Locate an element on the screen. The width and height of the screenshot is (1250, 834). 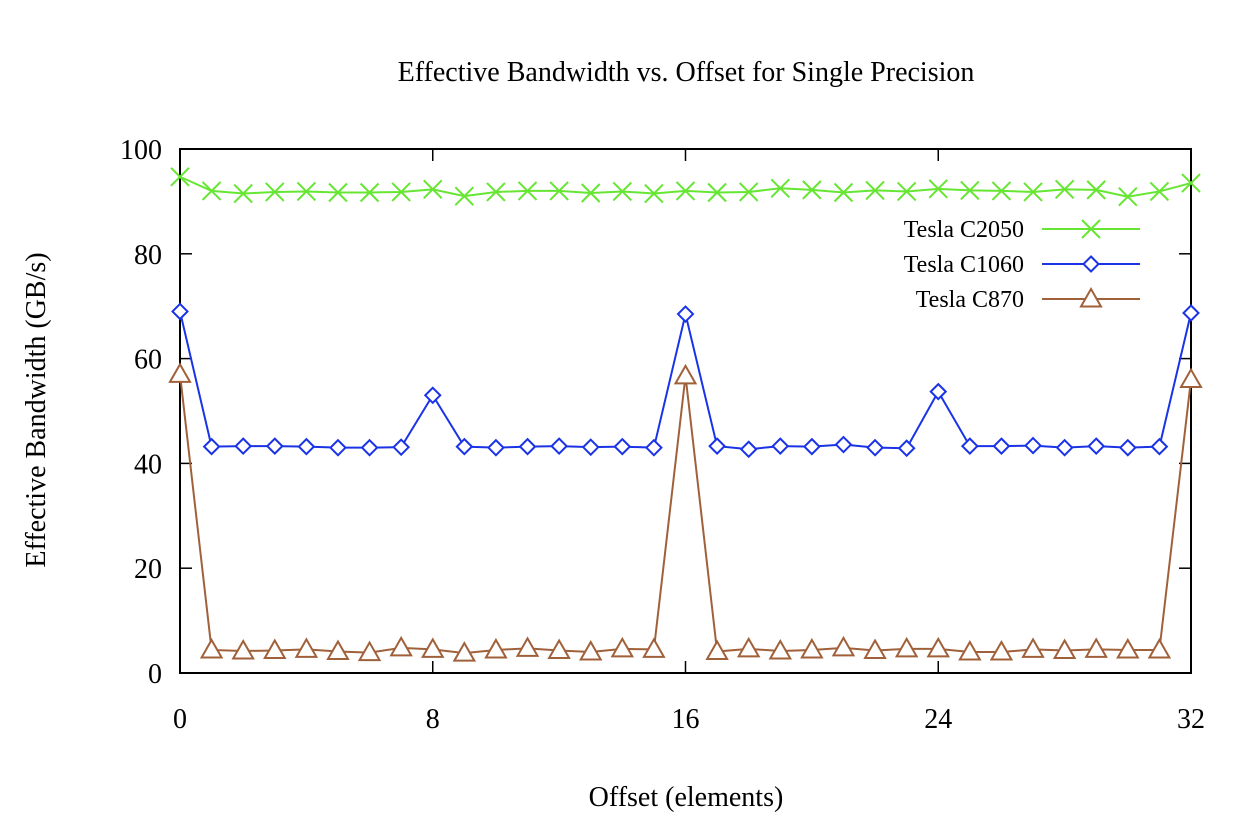
x-axis-title: Offset (elements) is located at coordinates (686, 797).